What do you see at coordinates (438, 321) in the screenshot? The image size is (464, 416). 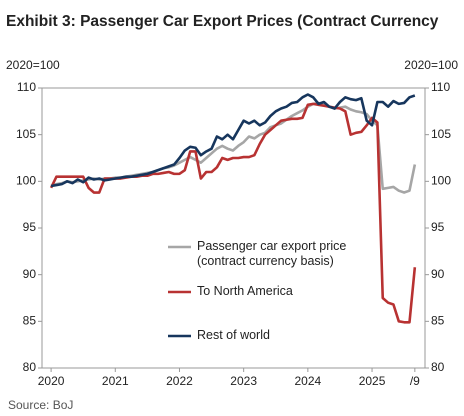 I see `y2-tick-label: 85` at bounding box center [438, 321].